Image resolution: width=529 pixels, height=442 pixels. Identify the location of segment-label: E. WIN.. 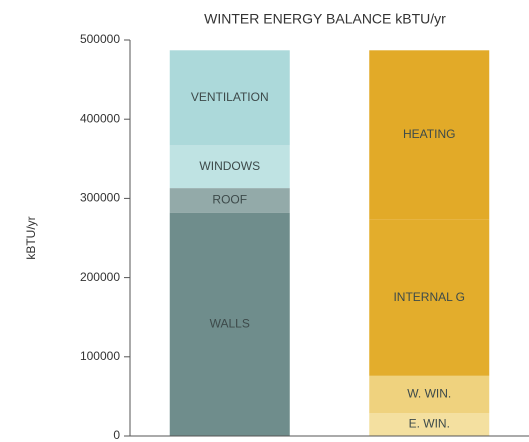
(429, 424).